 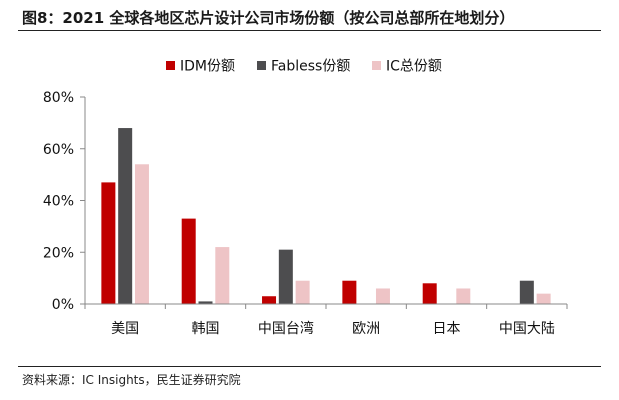 What do you see at coordinates (309, 30) in the screenshot?
I see `title-rule` at bounding box center [309, 30].